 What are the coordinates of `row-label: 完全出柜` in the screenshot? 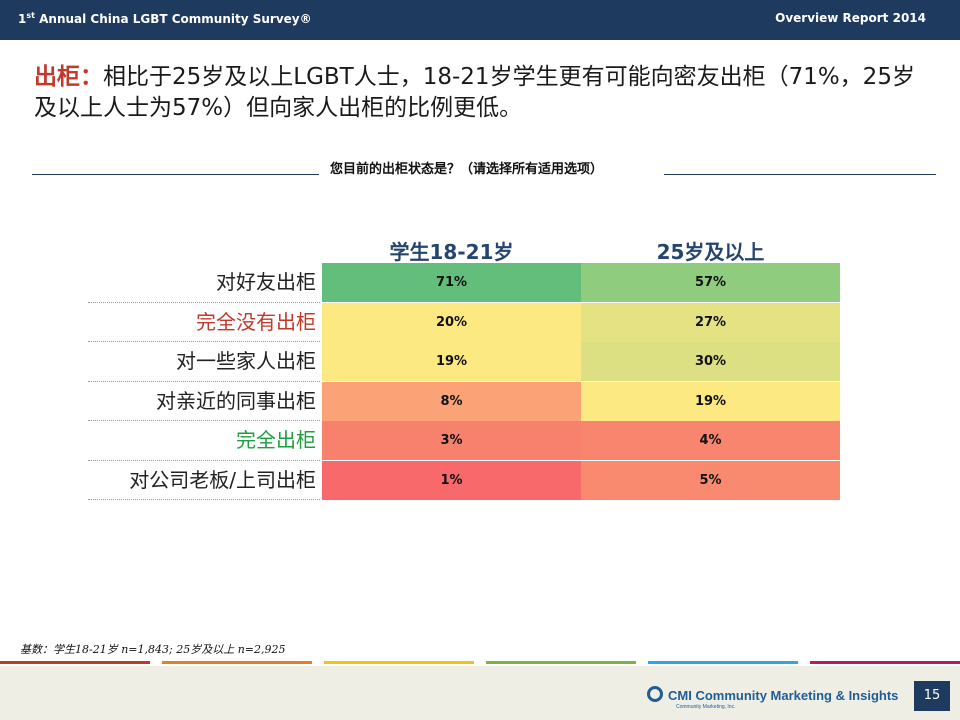 It's located at (276, 440).